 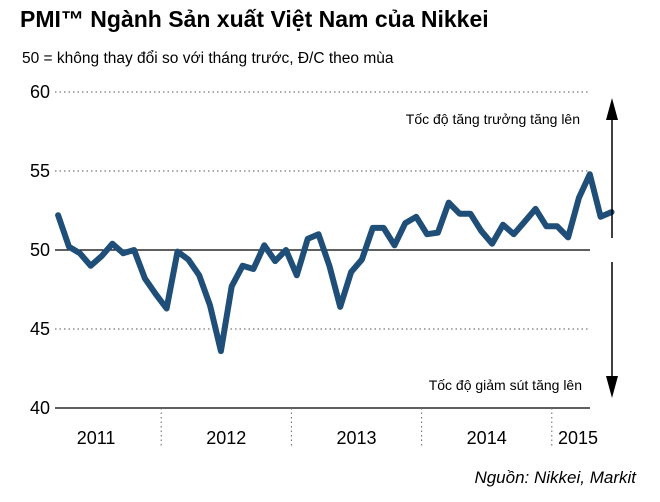 I want to click on x-tick-label: 2012, so click(x=226, y=438).